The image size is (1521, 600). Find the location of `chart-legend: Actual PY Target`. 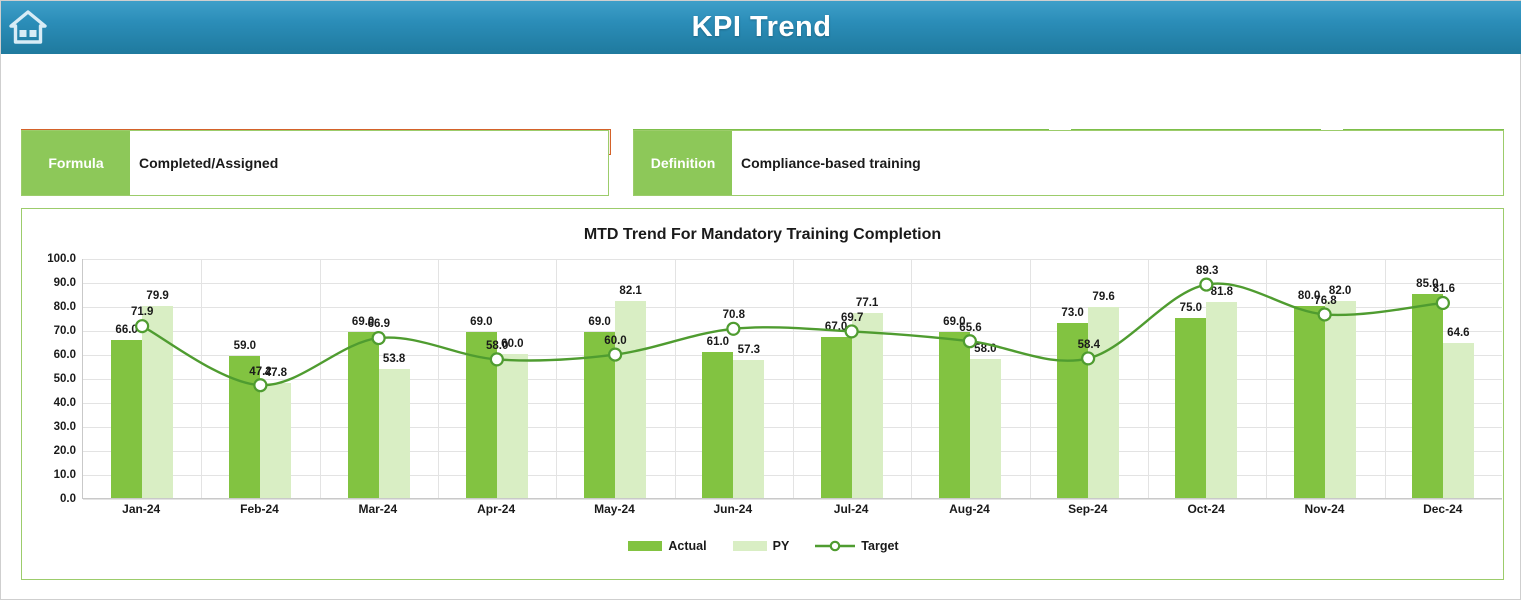

chart-legend: Actual PY Target is located at coordinates (763, 546).